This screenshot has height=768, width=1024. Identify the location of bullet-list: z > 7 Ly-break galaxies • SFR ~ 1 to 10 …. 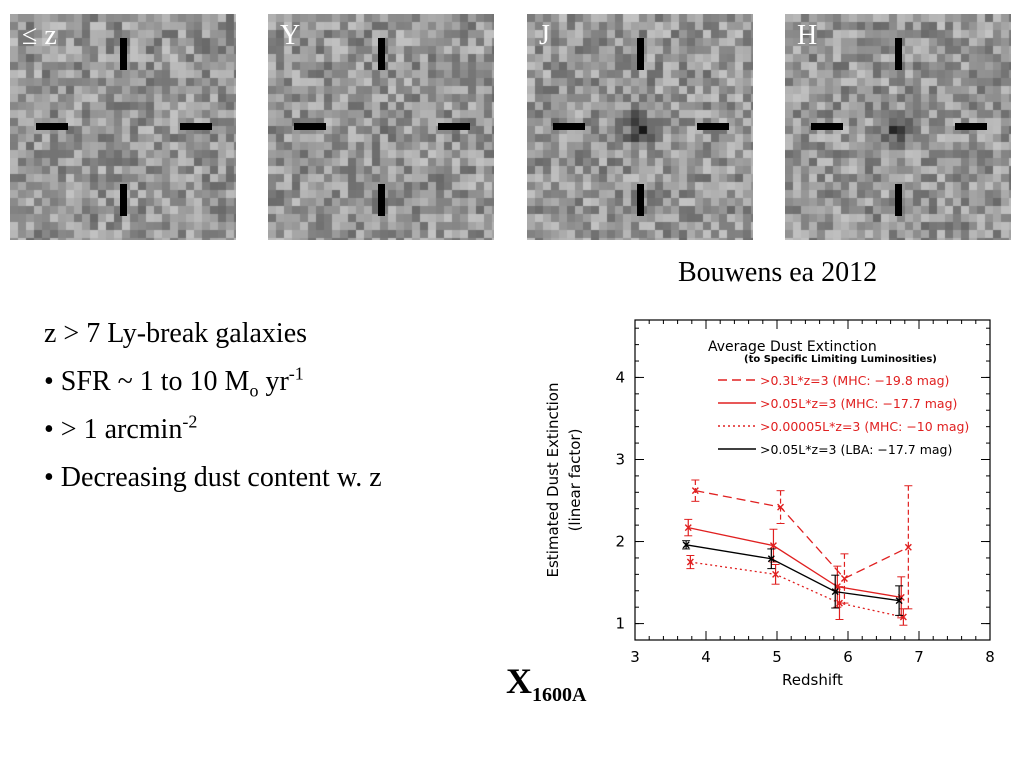
(213, 406).